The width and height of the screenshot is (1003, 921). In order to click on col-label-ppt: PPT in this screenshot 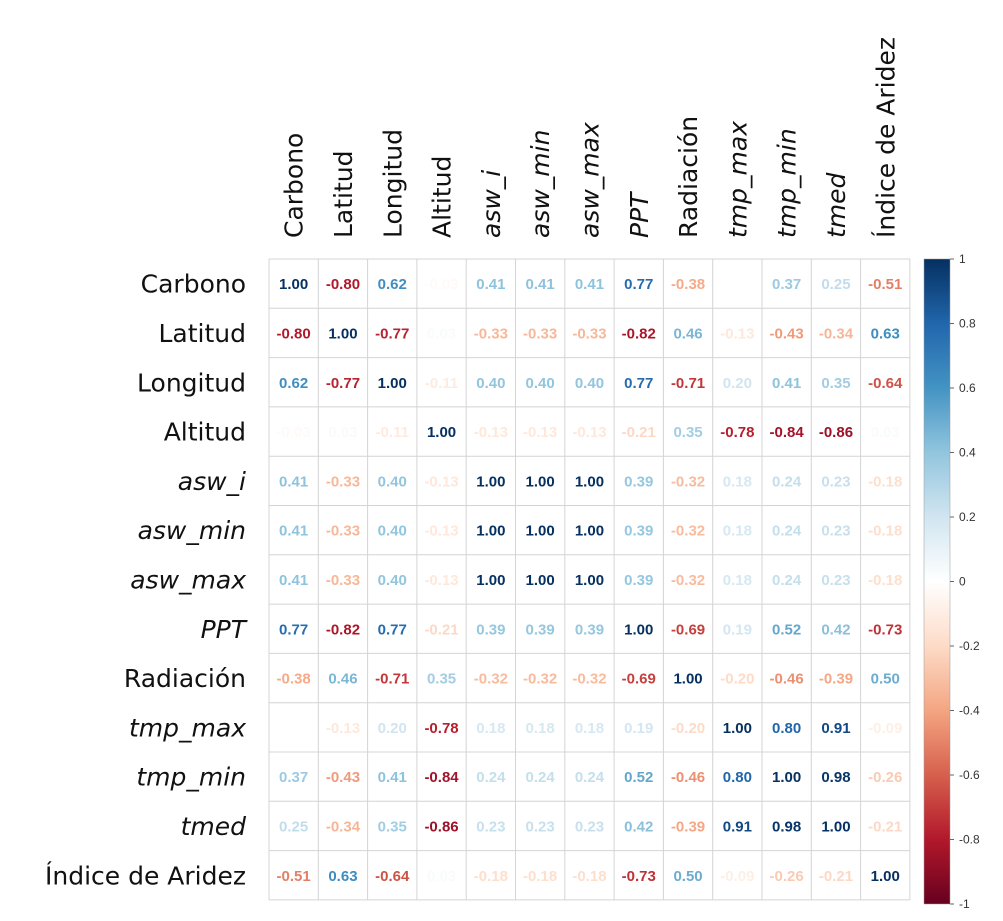, I will do `click(639, 214)`.